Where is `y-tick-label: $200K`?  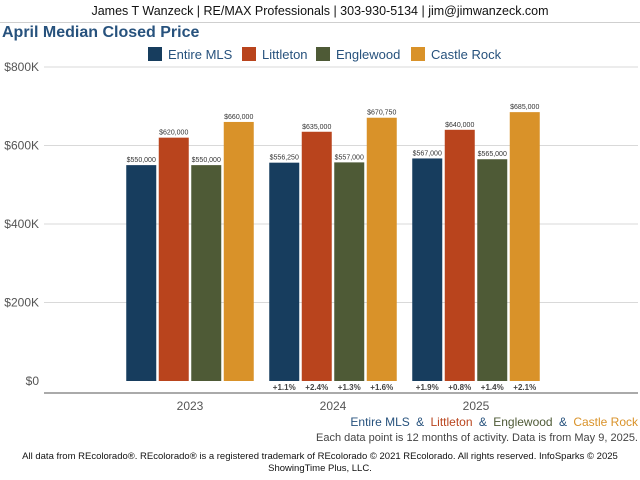 y-tick-label: $200K is located at coordinates (21, 303).